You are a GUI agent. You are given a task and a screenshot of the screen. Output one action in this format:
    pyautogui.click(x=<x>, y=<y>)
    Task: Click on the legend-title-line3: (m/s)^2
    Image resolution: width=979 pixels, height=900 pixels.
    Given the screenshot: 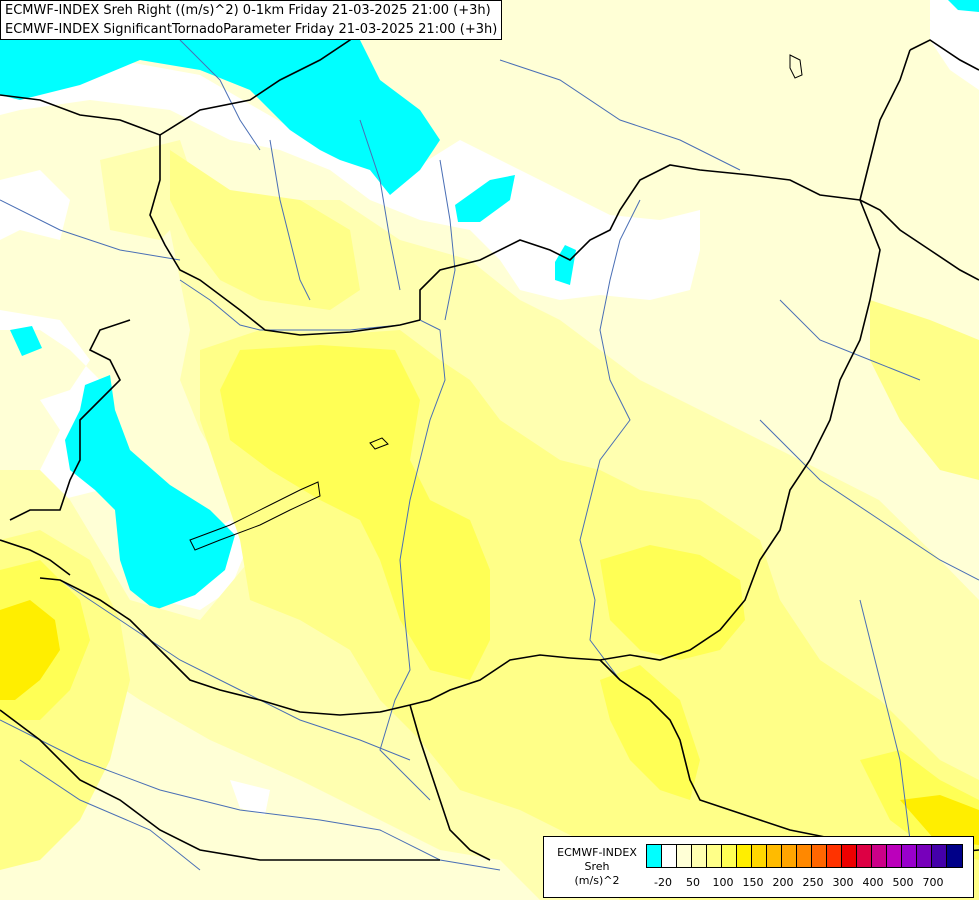 What is the action you would take?
    pyautogui.click(x=597, y=880)
    